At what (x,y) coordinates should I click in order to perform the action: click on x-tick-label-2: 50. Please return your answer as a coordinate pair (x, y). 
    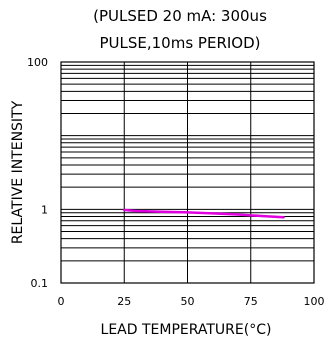
    Looking at the image, I should click on (188, 301).